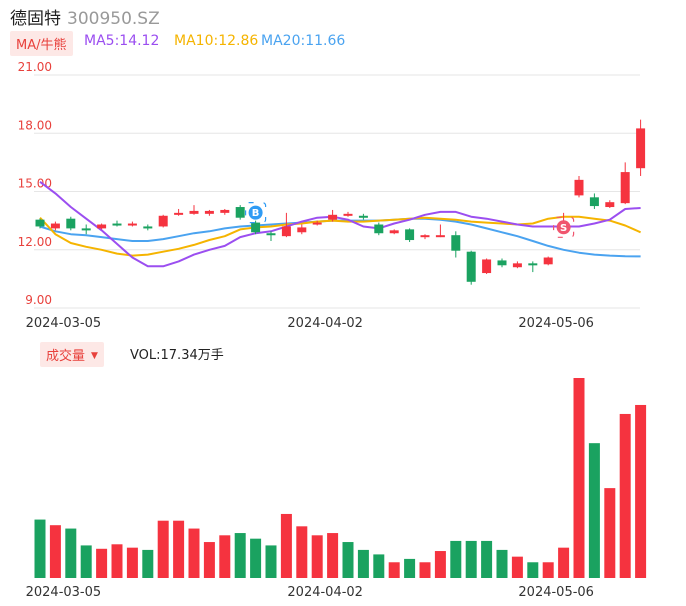 The height and width of the screenshot is (606, 686). What do you see at coordinates (556, 592) in the screenshot?
I see `volume-x-tick-label: 2024-05-06` at bounding box center [556, 592].